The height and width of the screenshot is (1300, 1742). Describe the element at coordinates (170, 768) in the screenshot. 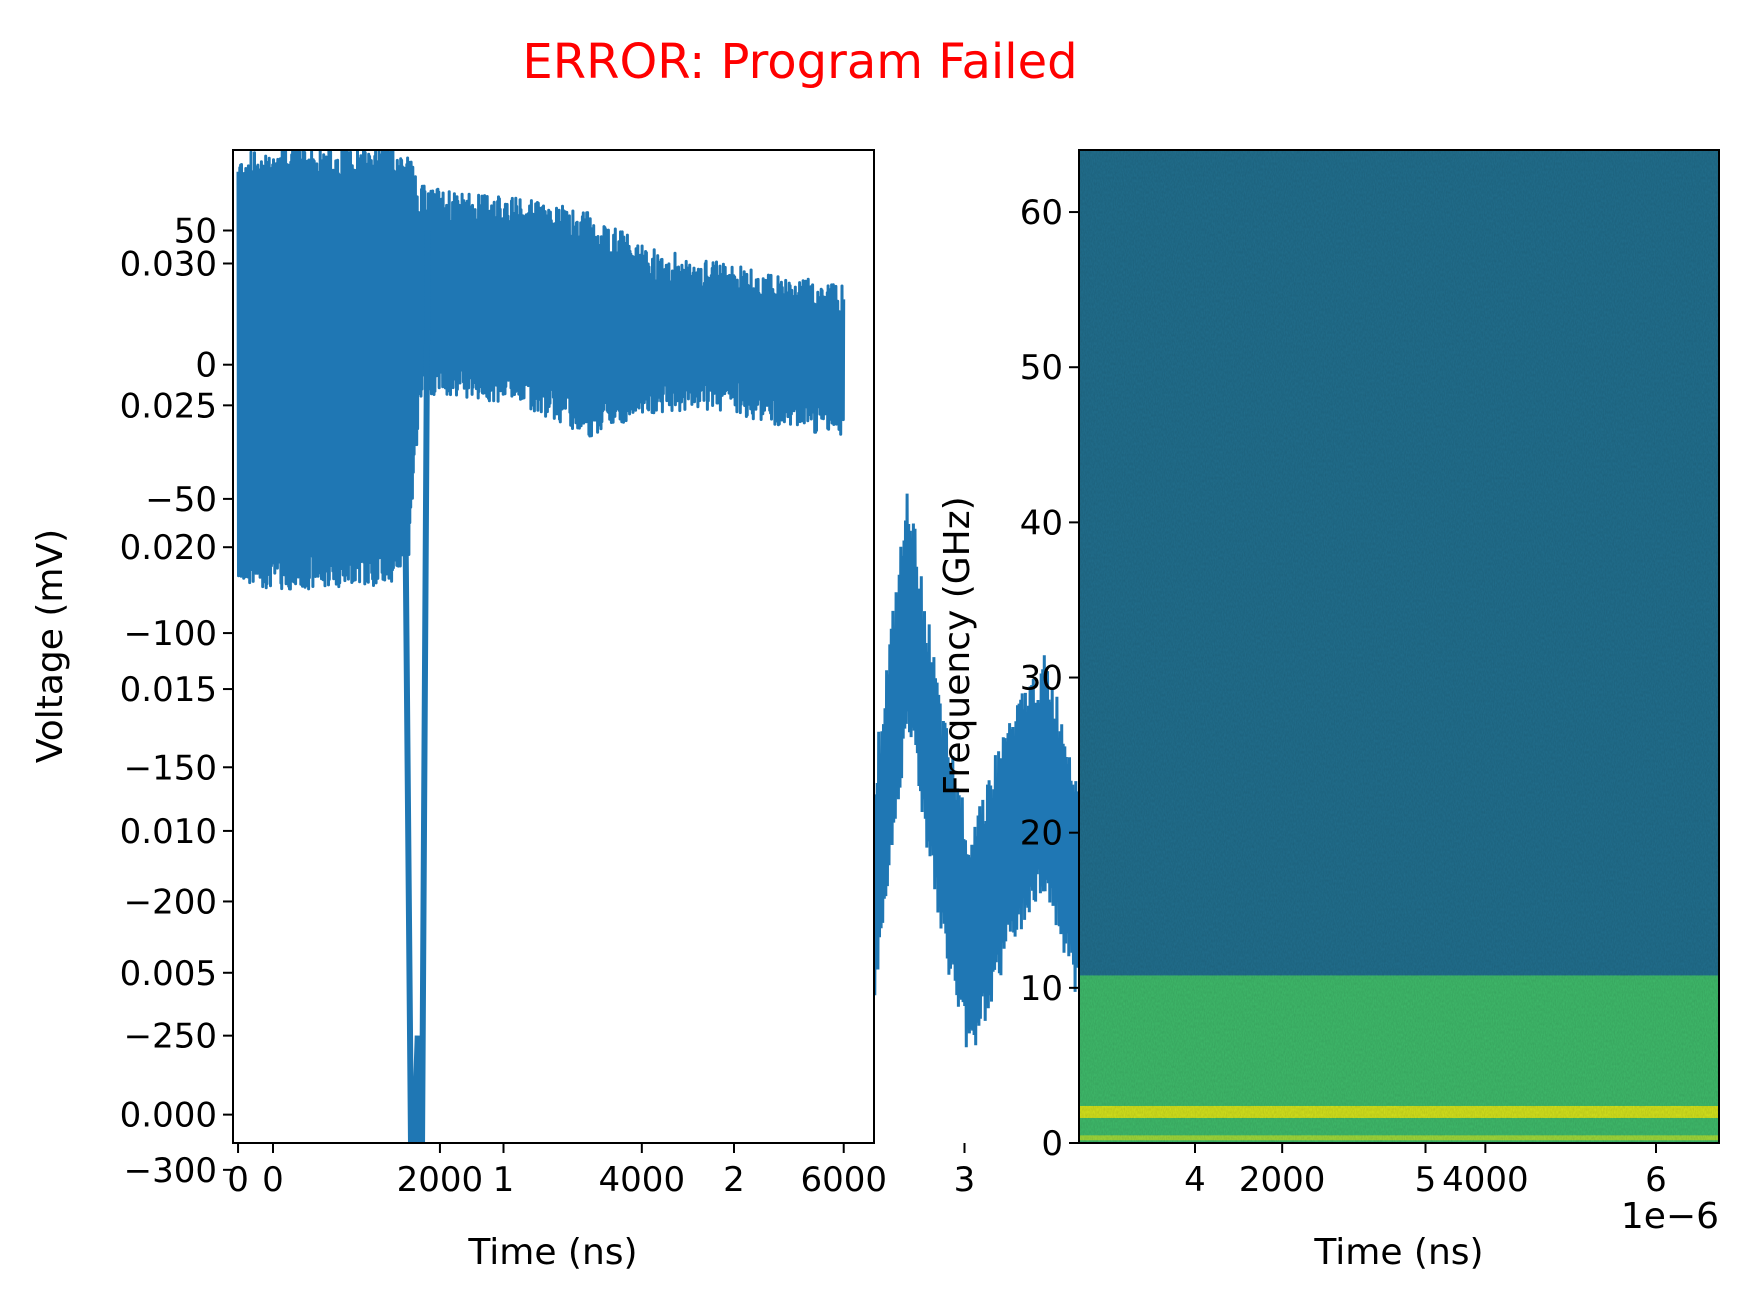

I see `left-y-tick-label: −150` at that location.